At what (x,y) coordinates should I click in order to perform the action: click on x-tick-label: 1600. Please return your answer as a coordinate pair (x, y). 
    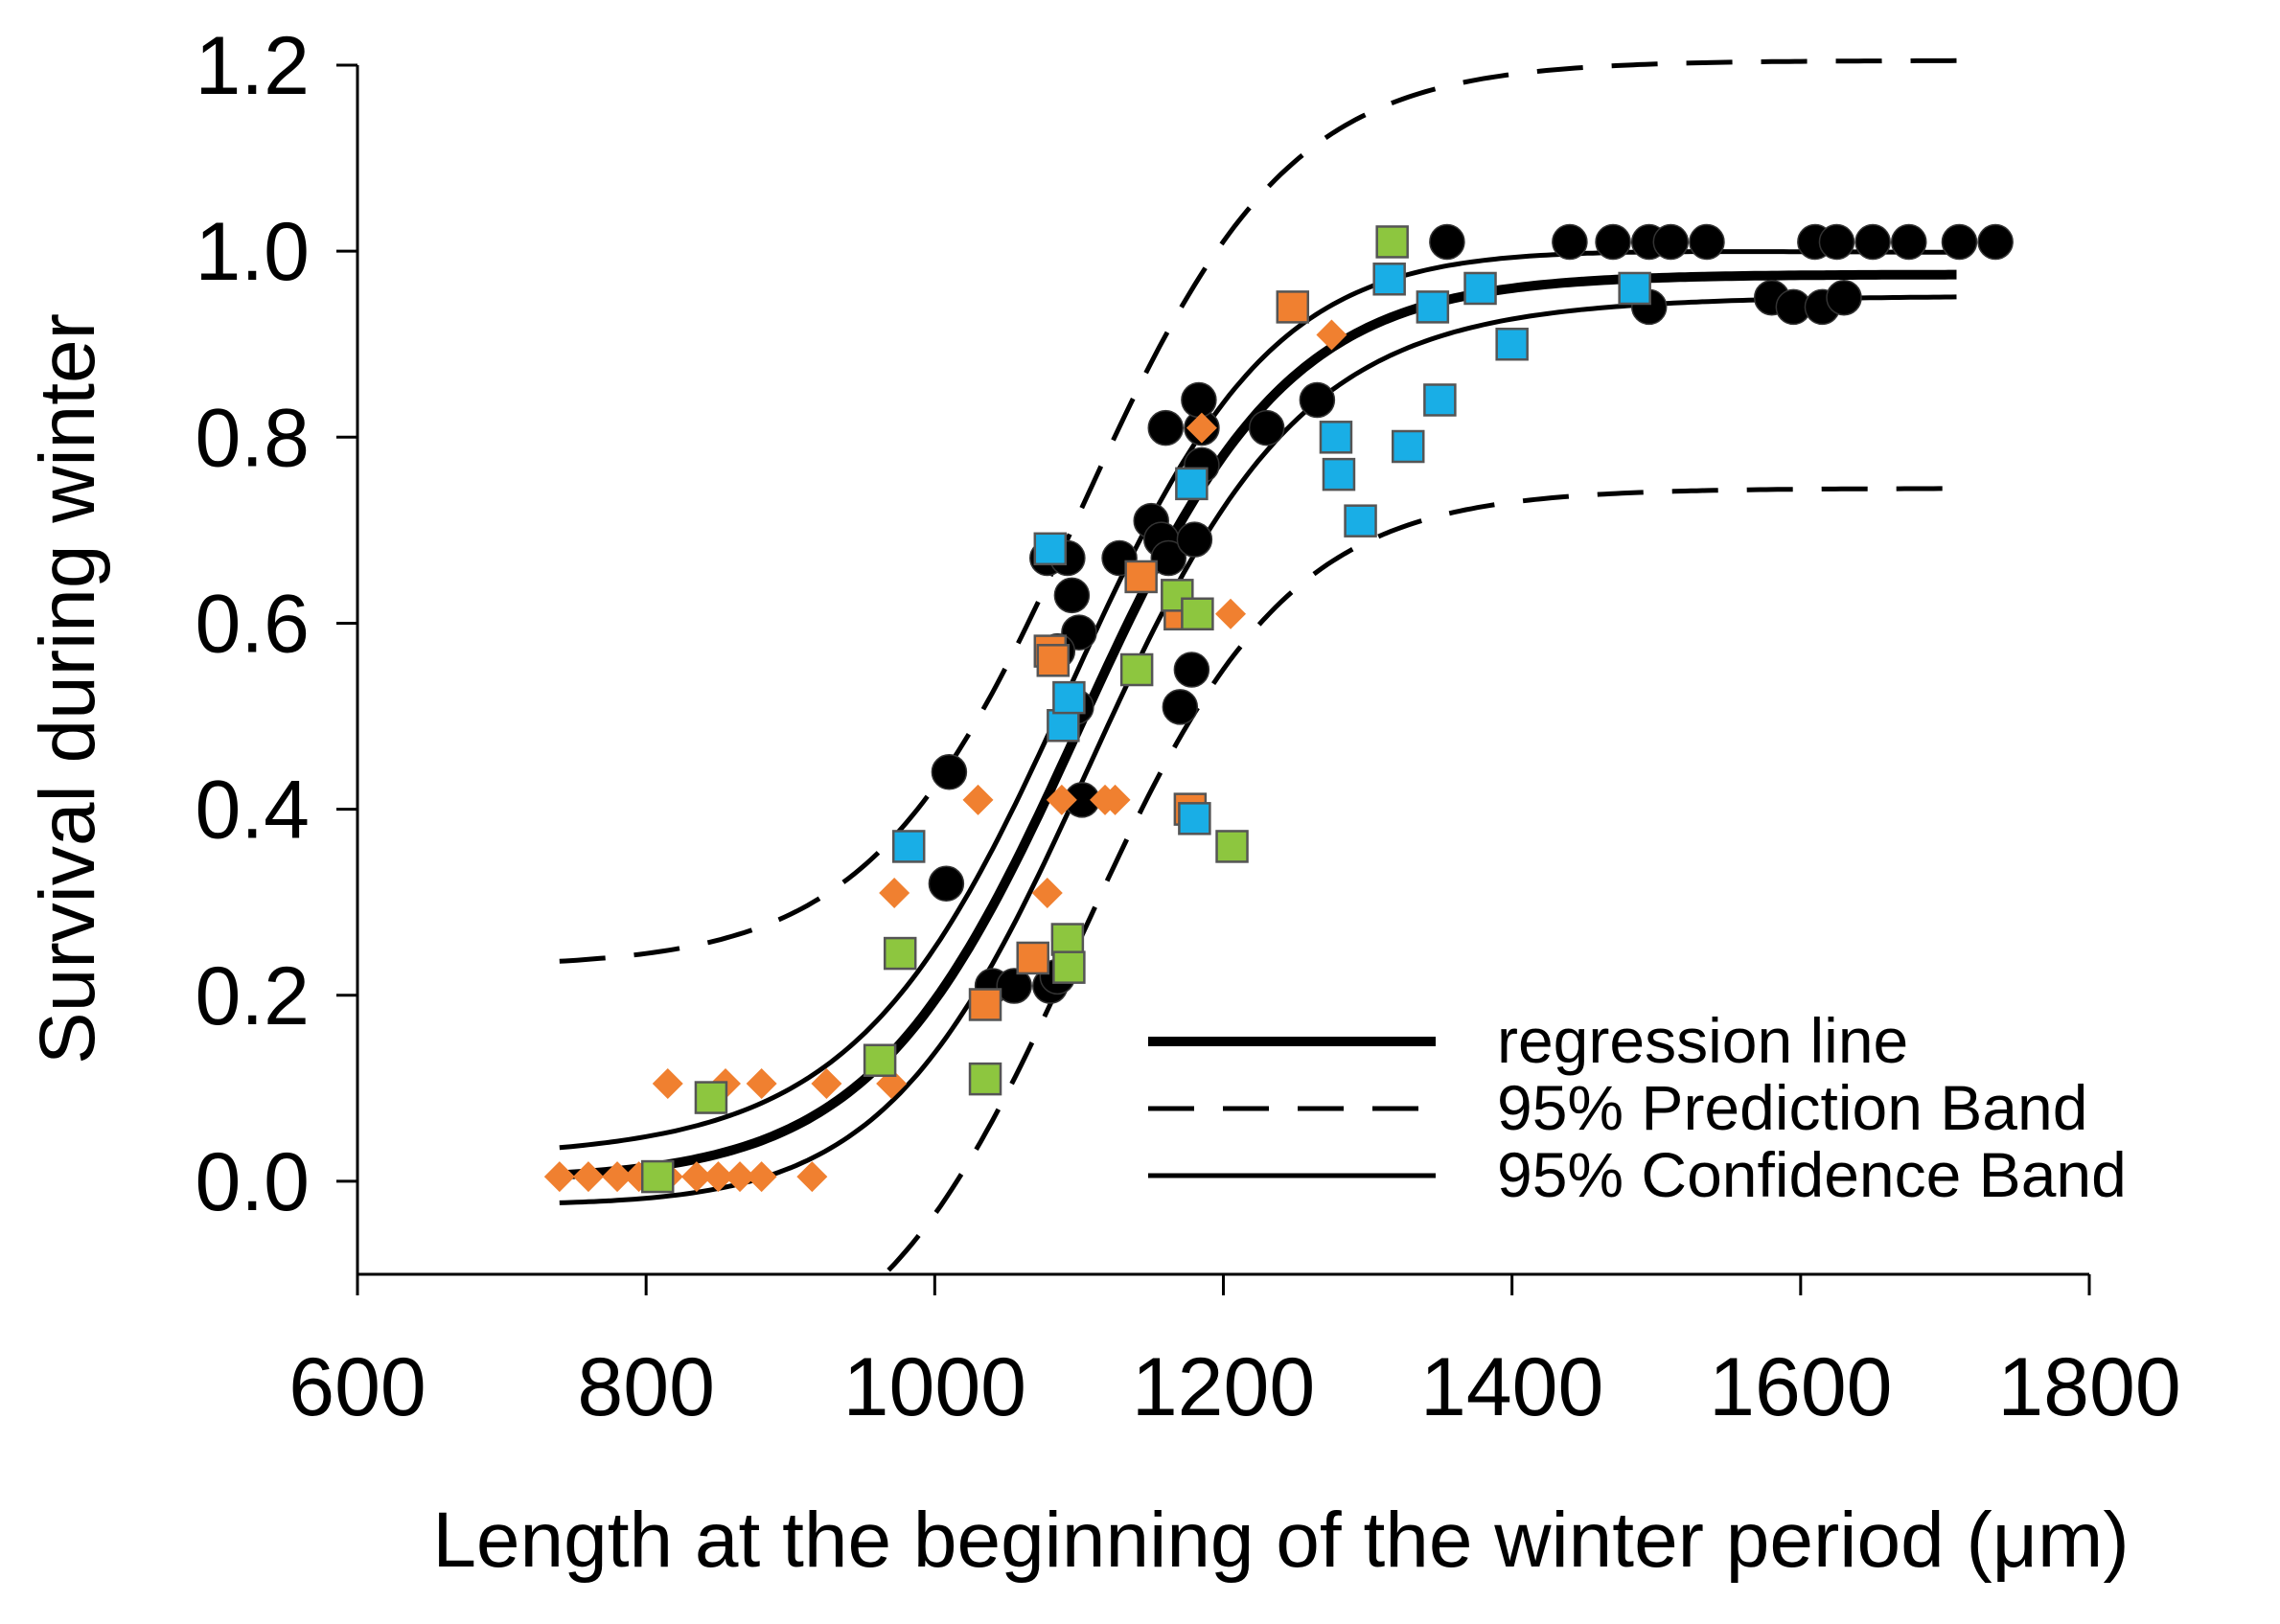
    Looking at the image, I should click on (1801, 1387).